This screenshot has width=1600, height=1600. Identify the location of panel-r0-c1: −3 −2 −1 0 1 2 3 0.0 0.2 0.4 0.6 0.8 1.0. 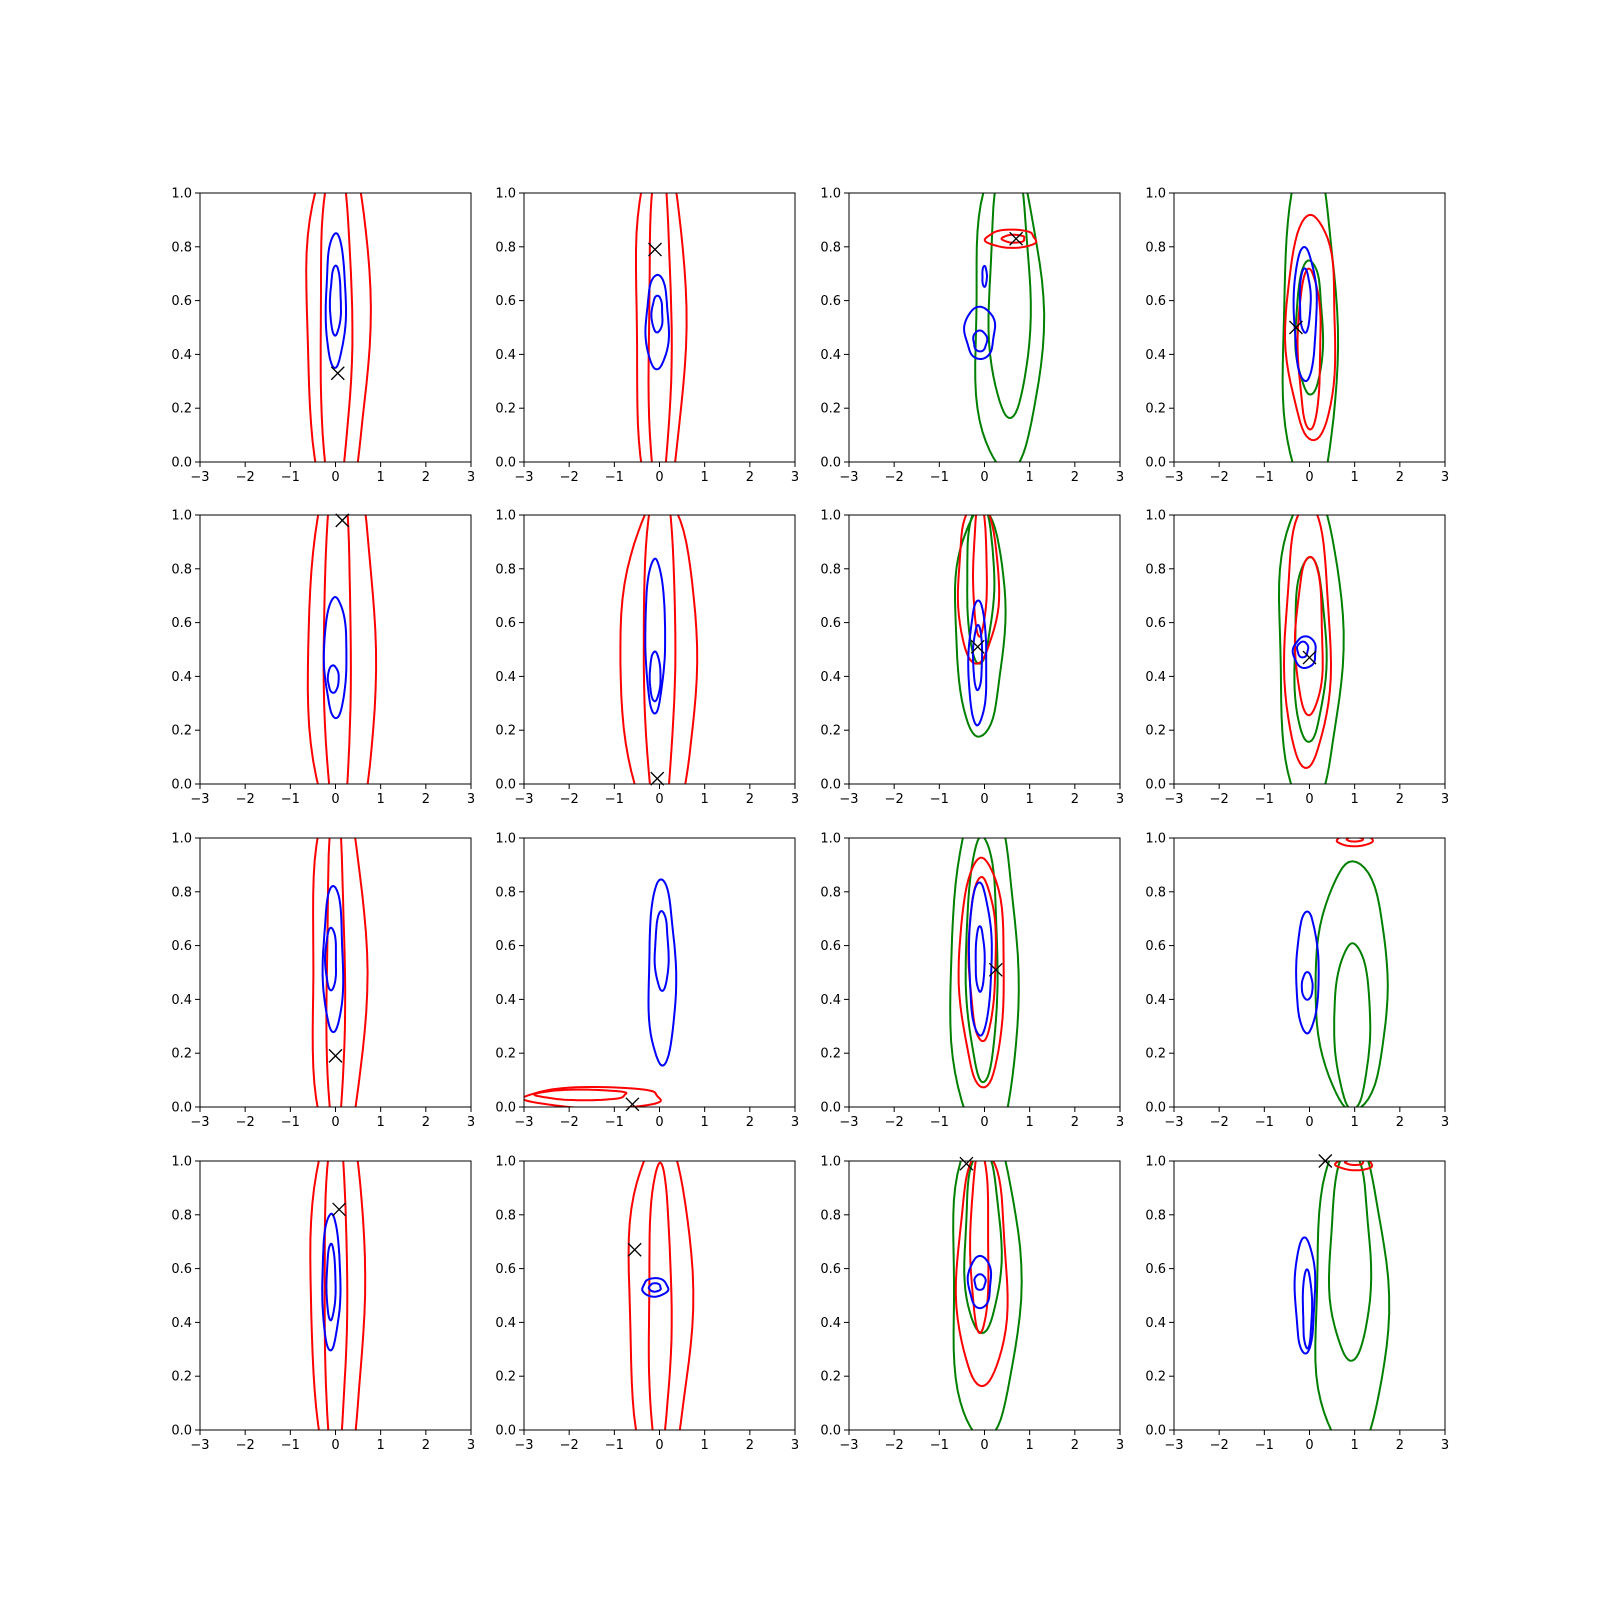
(647, 336).